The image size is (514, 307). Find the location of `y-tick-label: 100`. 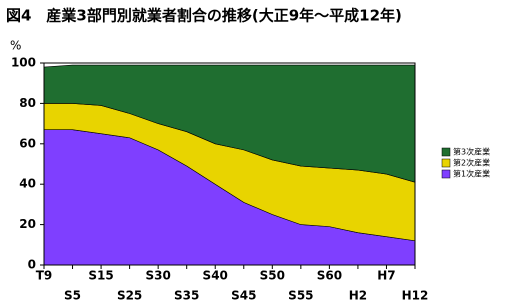

y-tick-label: 100 is located at coordinates (23, 63).